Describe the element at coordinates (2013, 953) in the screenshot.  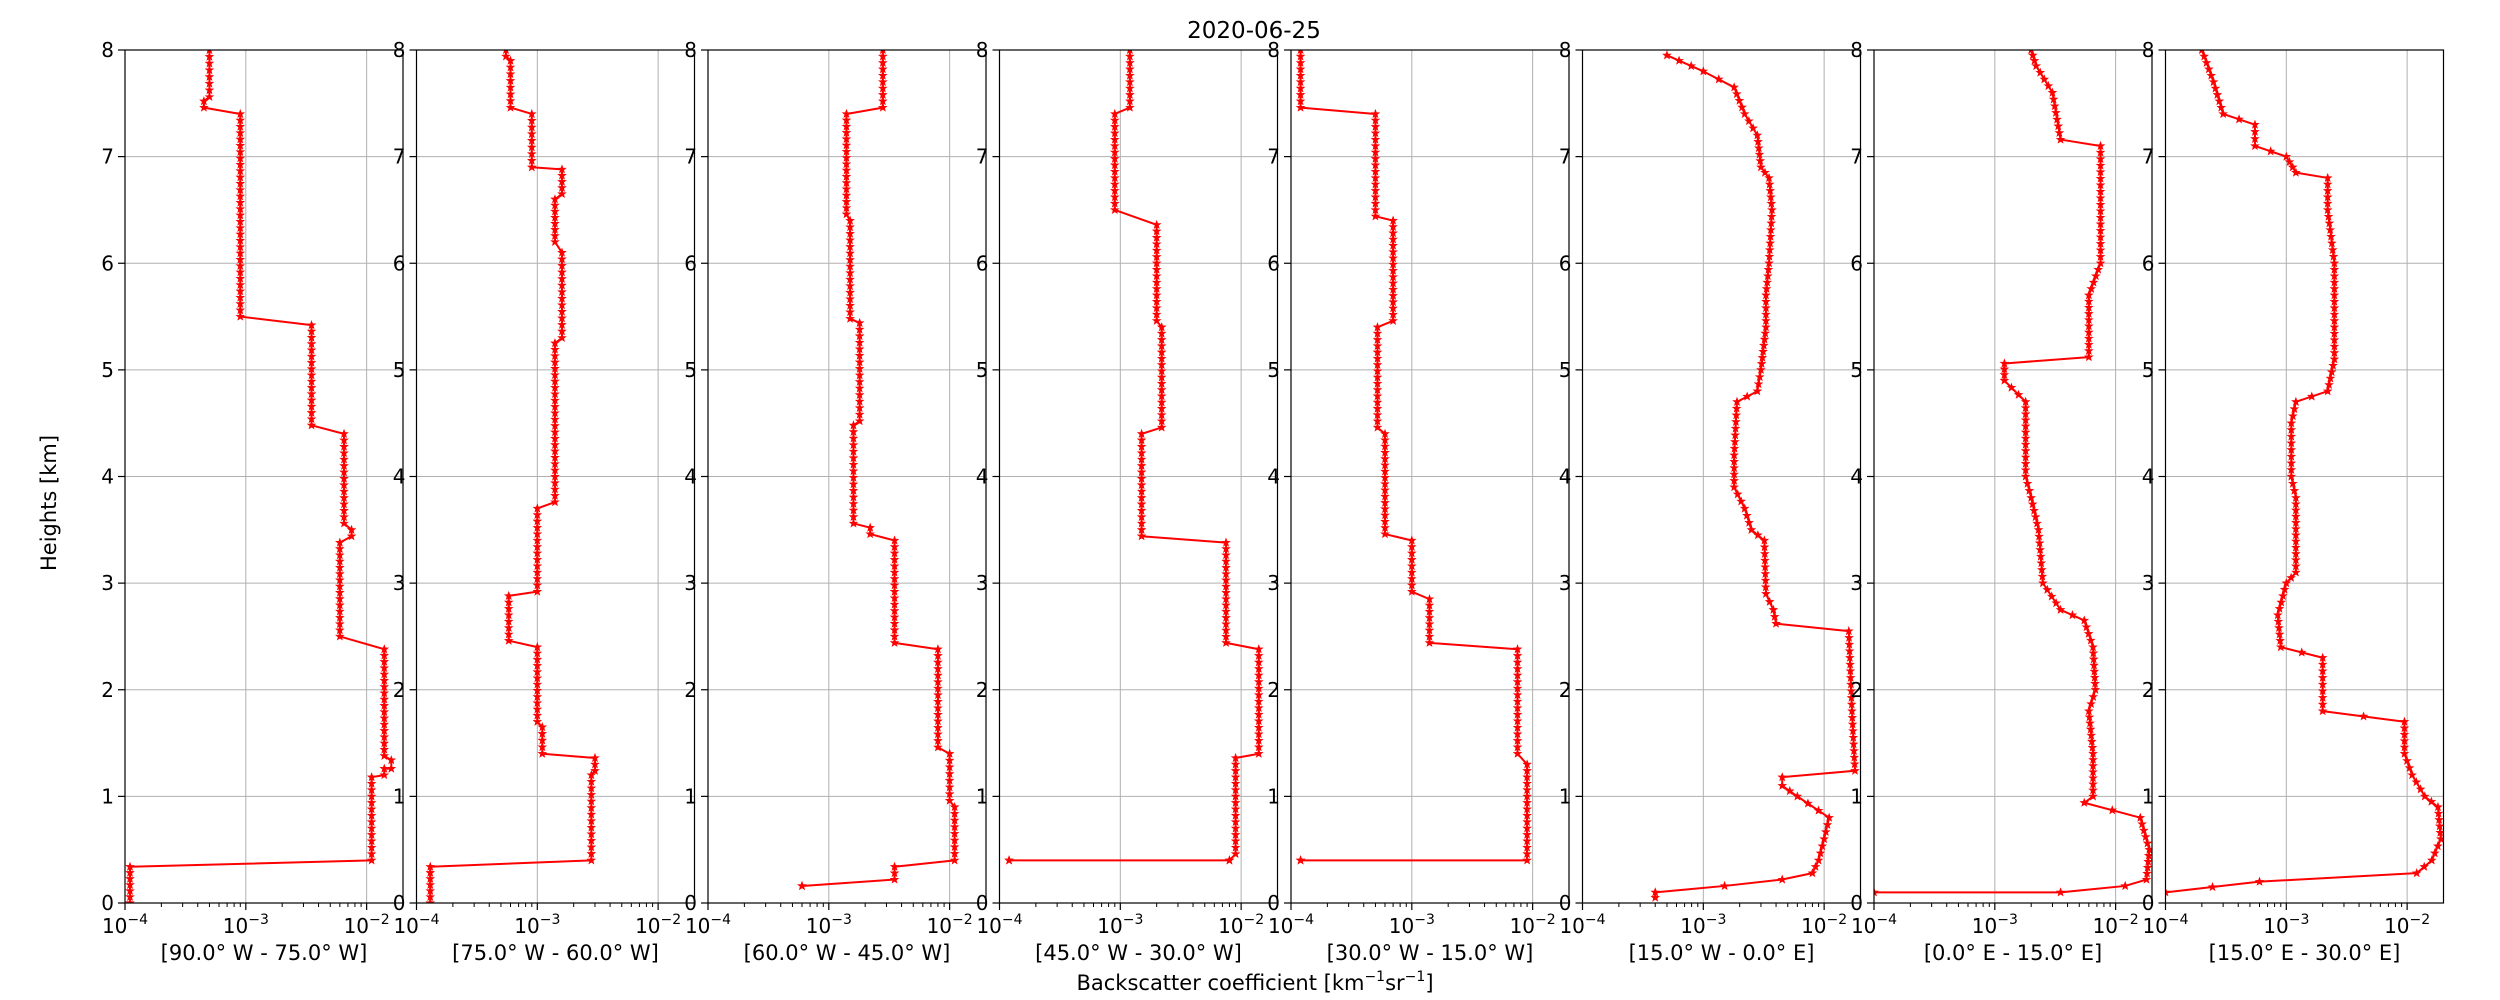
I see `panel-xlabel: [0.0° E - 15.0° E]` at that location.